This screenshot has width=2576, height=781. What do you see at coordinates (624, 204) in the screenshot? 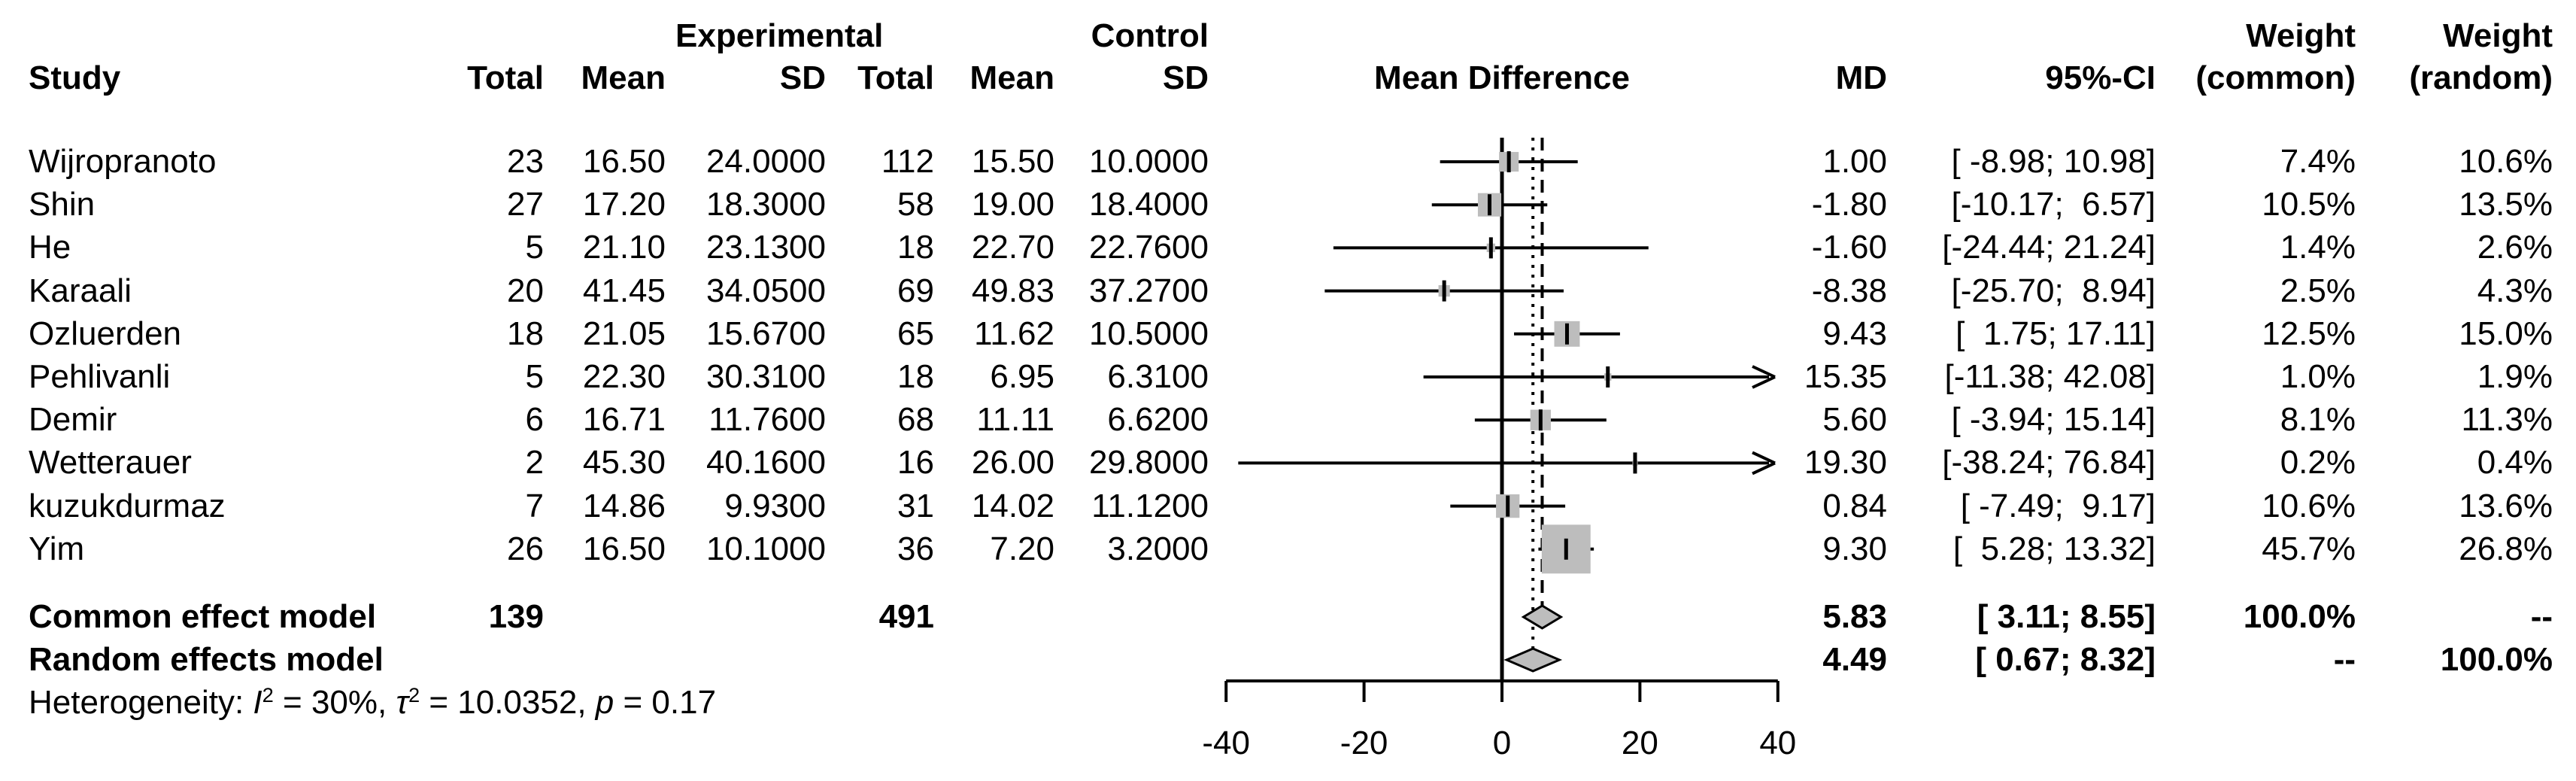
I see `study-exp_mean: 17.20` at bounding box center [624, 204].